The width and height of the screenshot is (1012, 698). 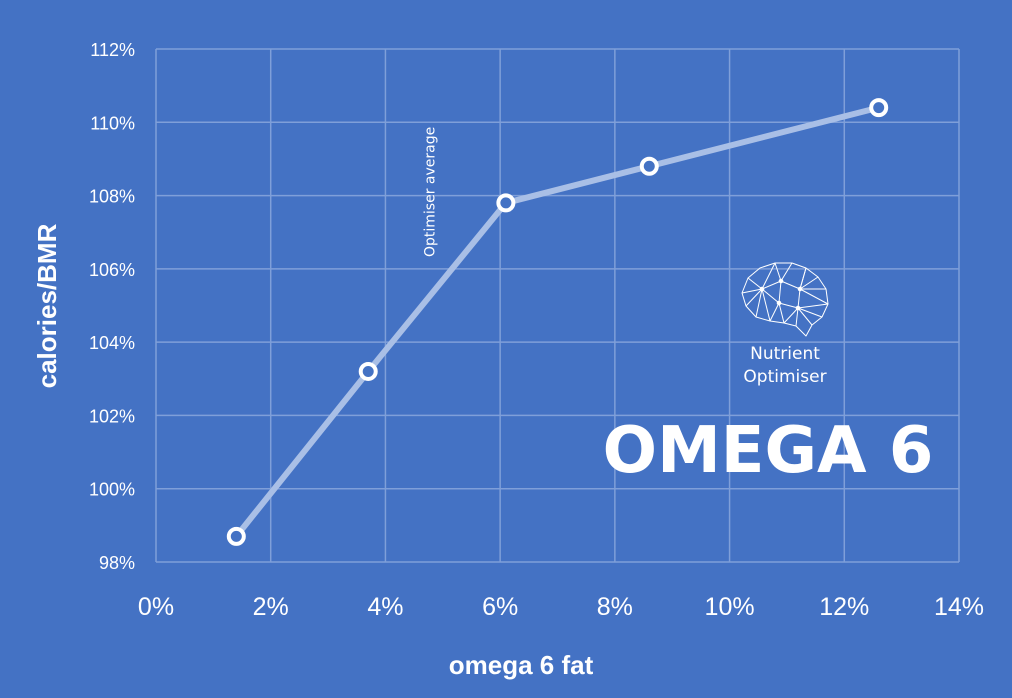 What do you see at coordinates (500, 607) in the screenshot?
I see `x-tick-label: 6%` at bounding box center [500, 607].